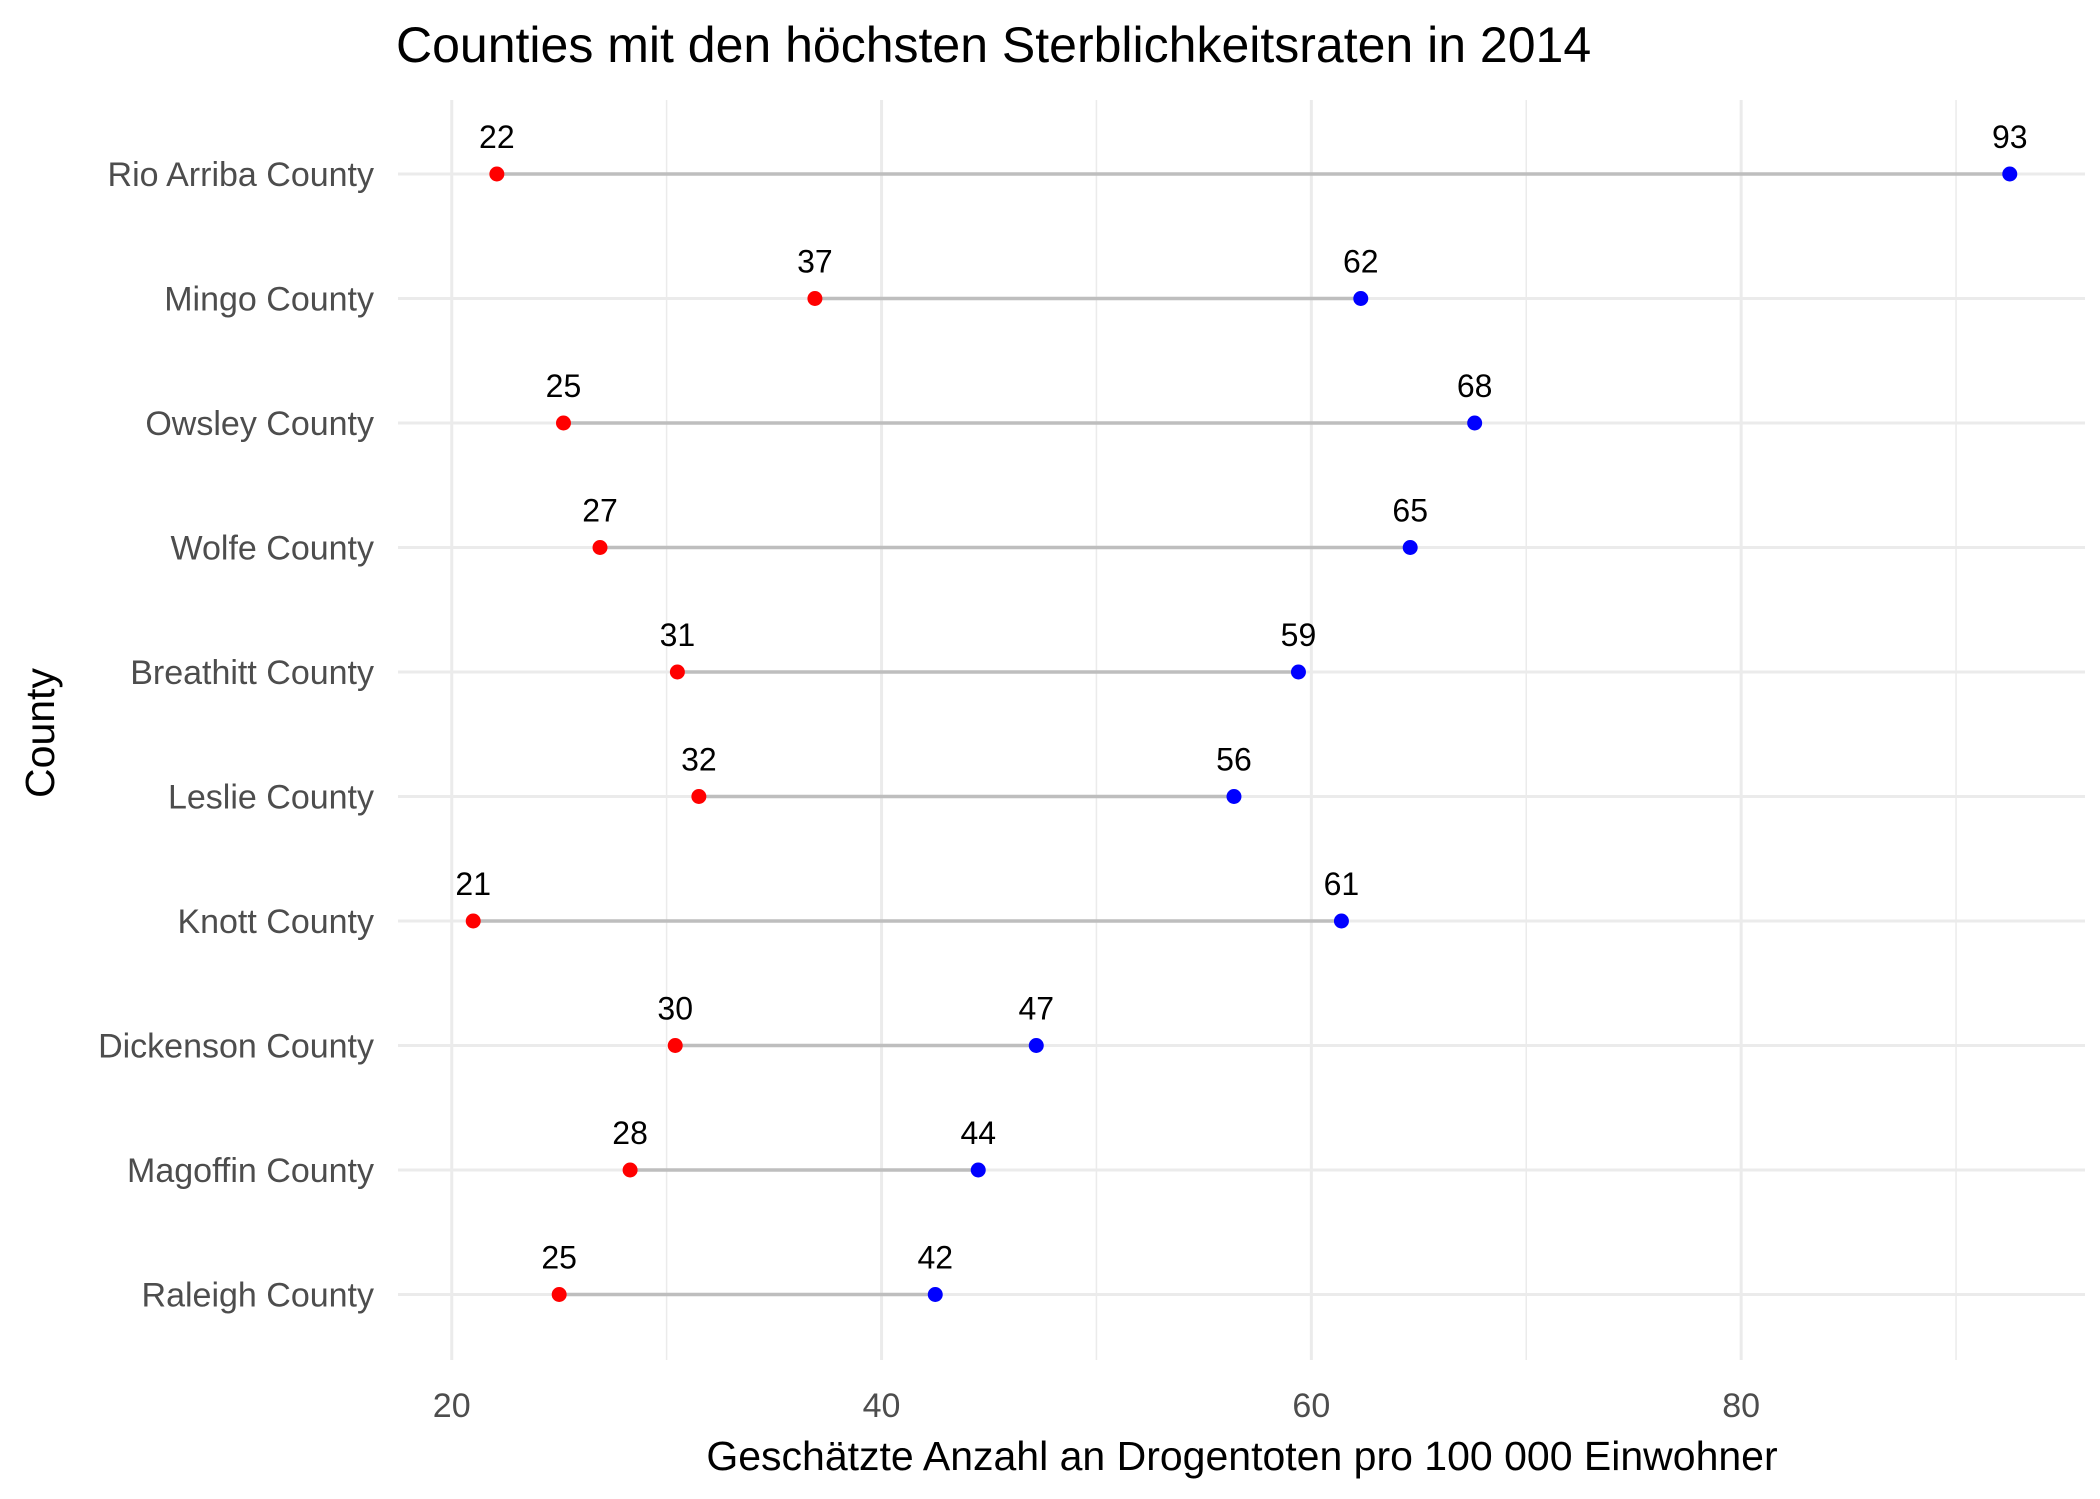  What do you see at coordinates (236, 1047) in the screenshot?
I see `y-tick-label: Dickenson County` at bounding box center [236, 1047].